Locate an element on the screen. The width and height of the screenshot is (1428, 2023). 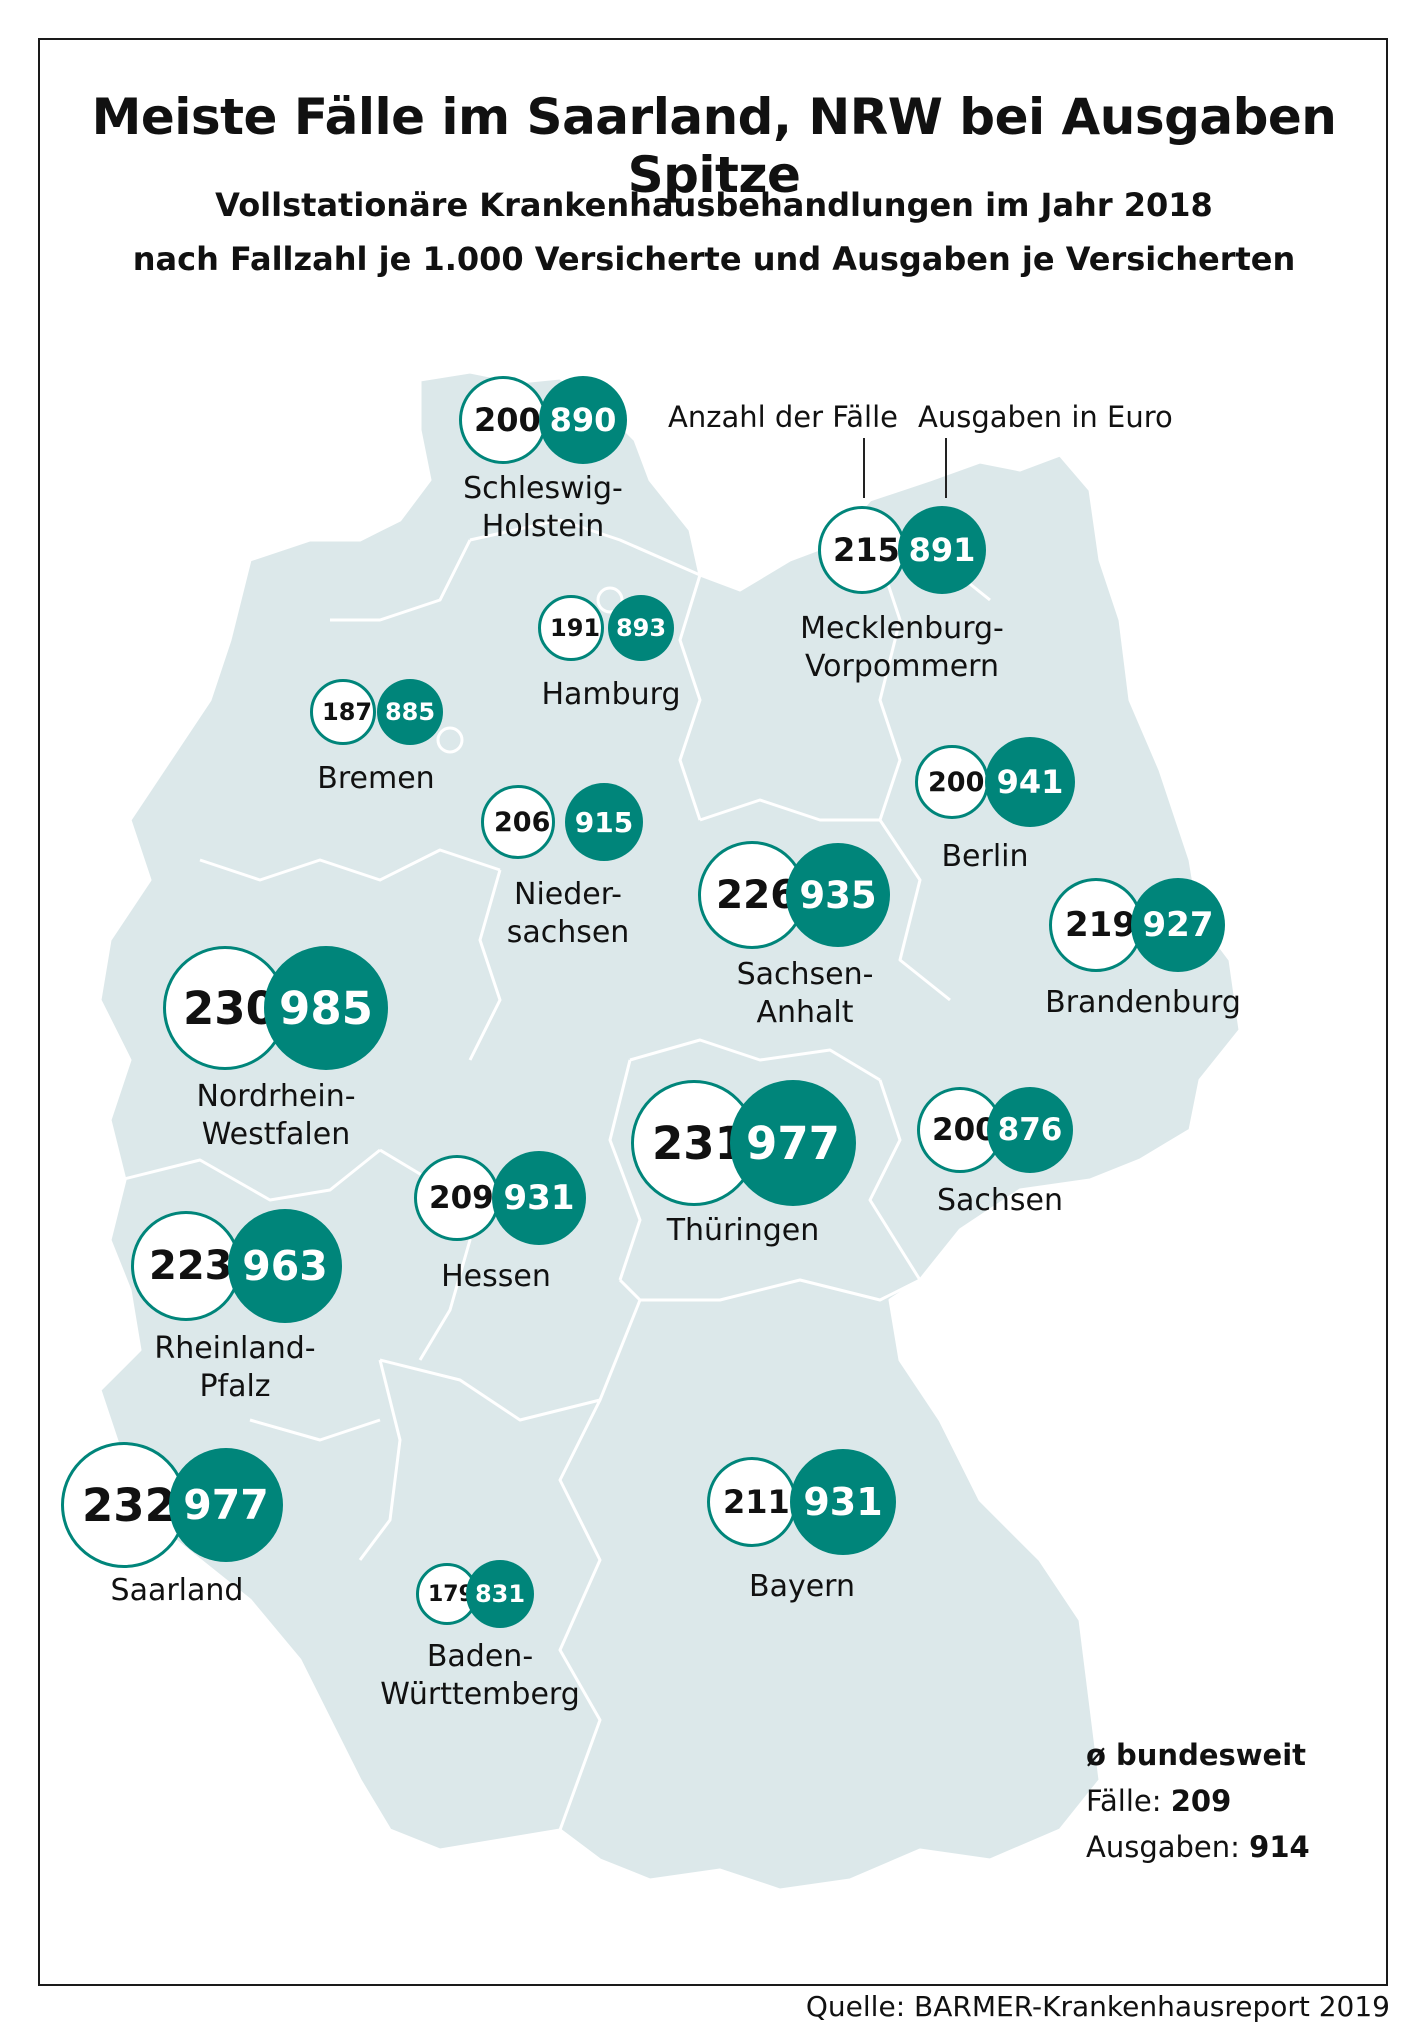
legend-cases-label: Anzahl der Fälle is located at coordinates (783, 417).